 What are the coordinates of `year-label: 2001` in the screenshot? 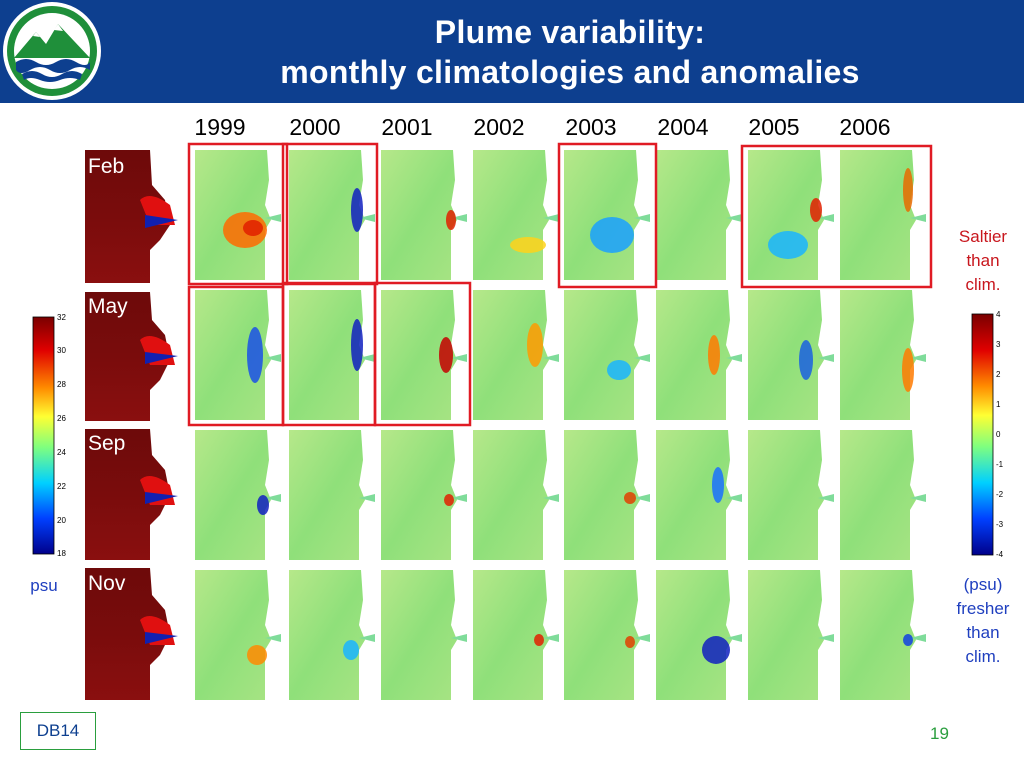 It's located at (407, 127).